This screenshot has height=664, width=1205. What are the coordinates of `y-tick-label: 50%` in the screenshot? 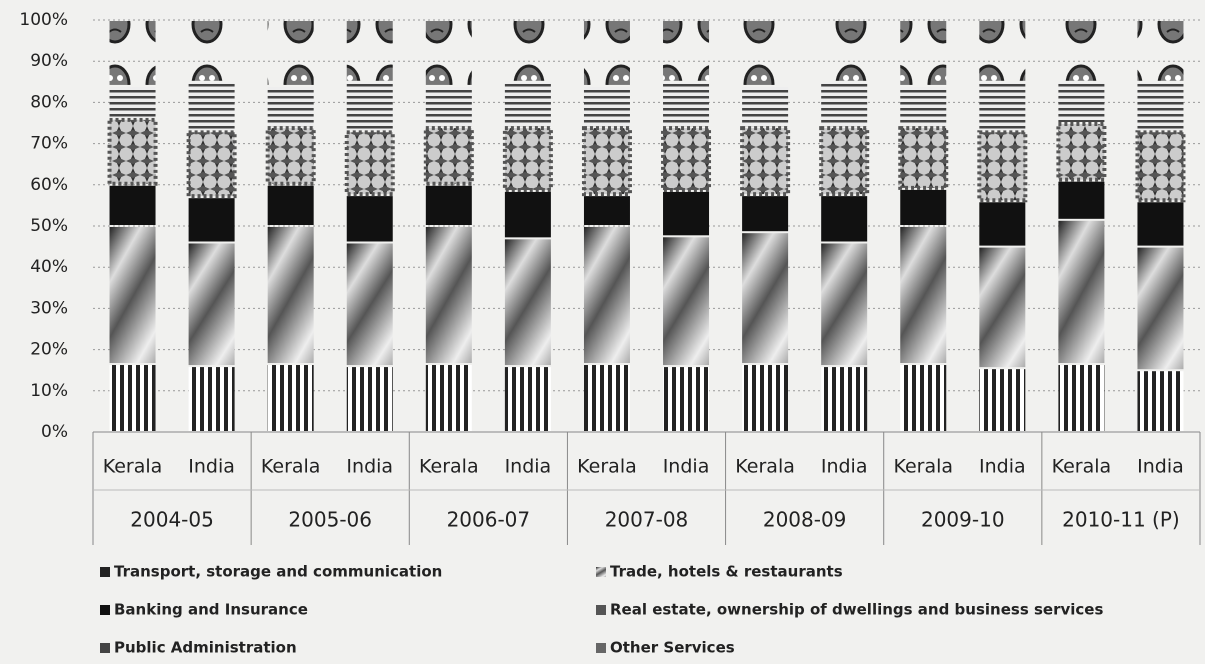 It's located at (49, 226).